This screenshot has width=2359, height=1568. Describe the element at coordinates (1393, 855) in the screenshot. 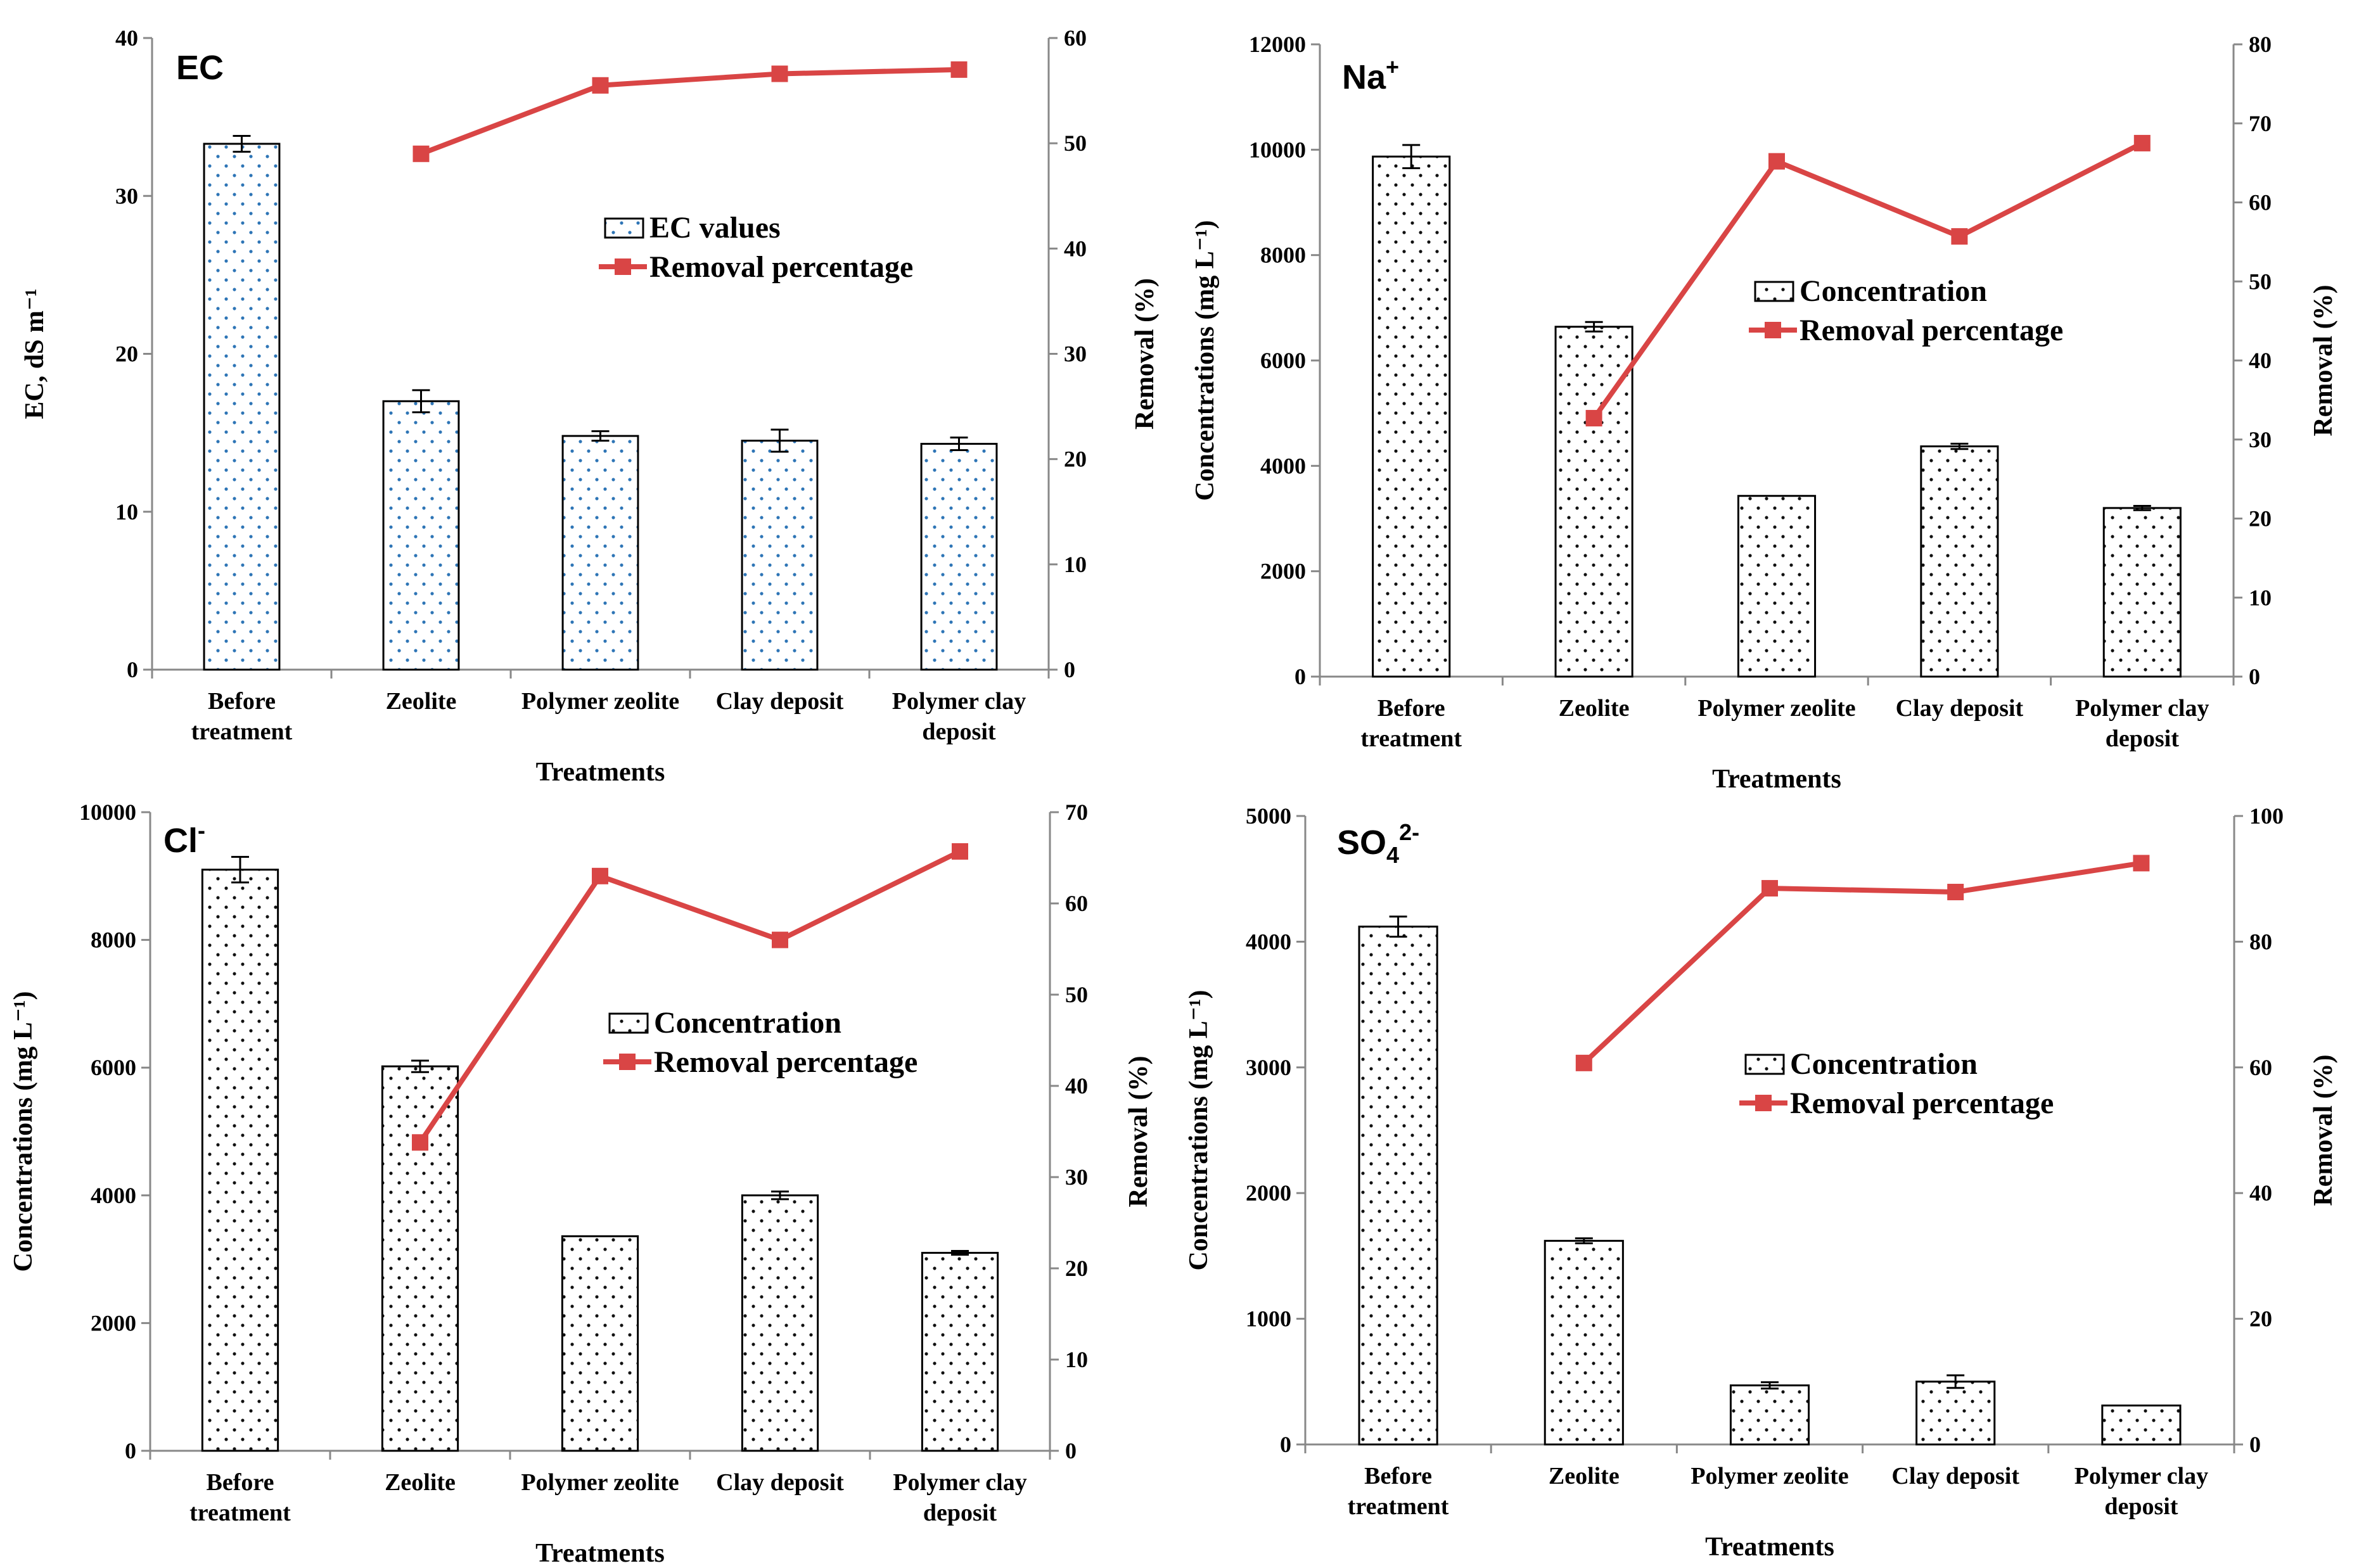

I see `panel-title-subscript: 4` at that location.